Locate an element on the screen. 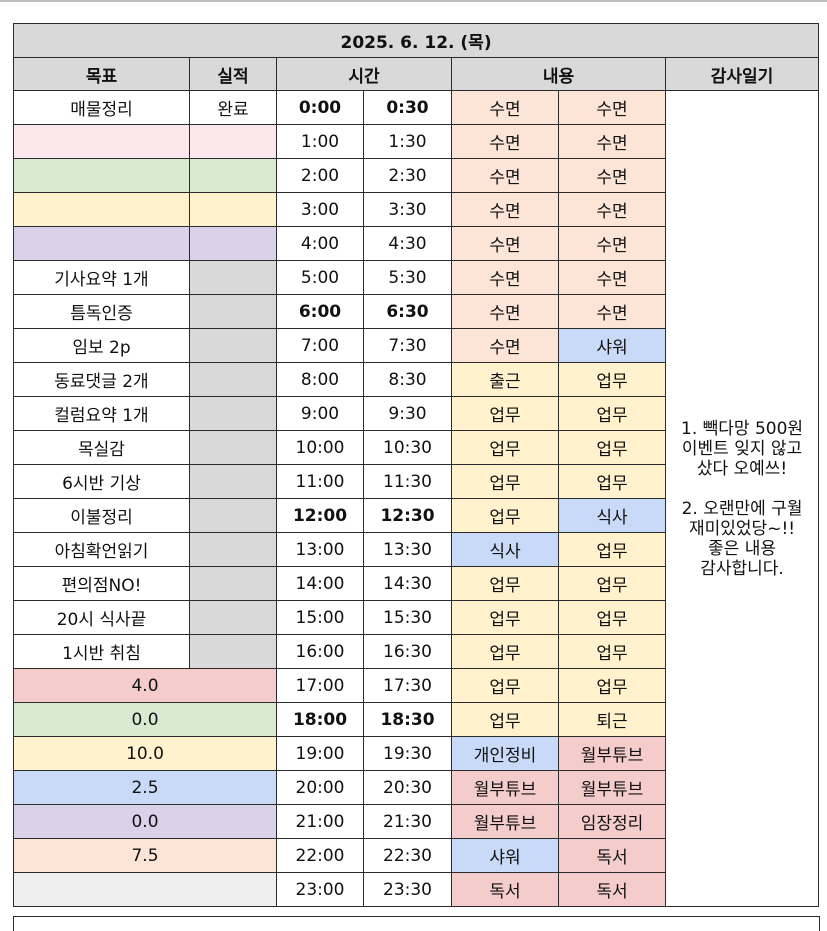  goal-cell: 동료댓글 2개 is located at coordinates (101, 379).